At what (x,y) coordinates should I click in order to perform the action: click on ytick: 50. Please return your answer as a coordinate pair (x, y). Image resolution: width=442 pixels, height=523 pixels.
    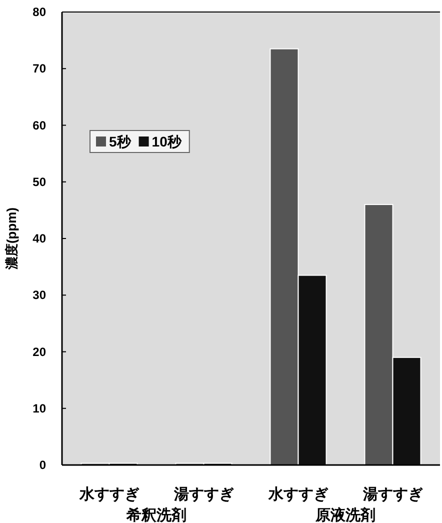
    Looking at the image, I should click on (39, 181).